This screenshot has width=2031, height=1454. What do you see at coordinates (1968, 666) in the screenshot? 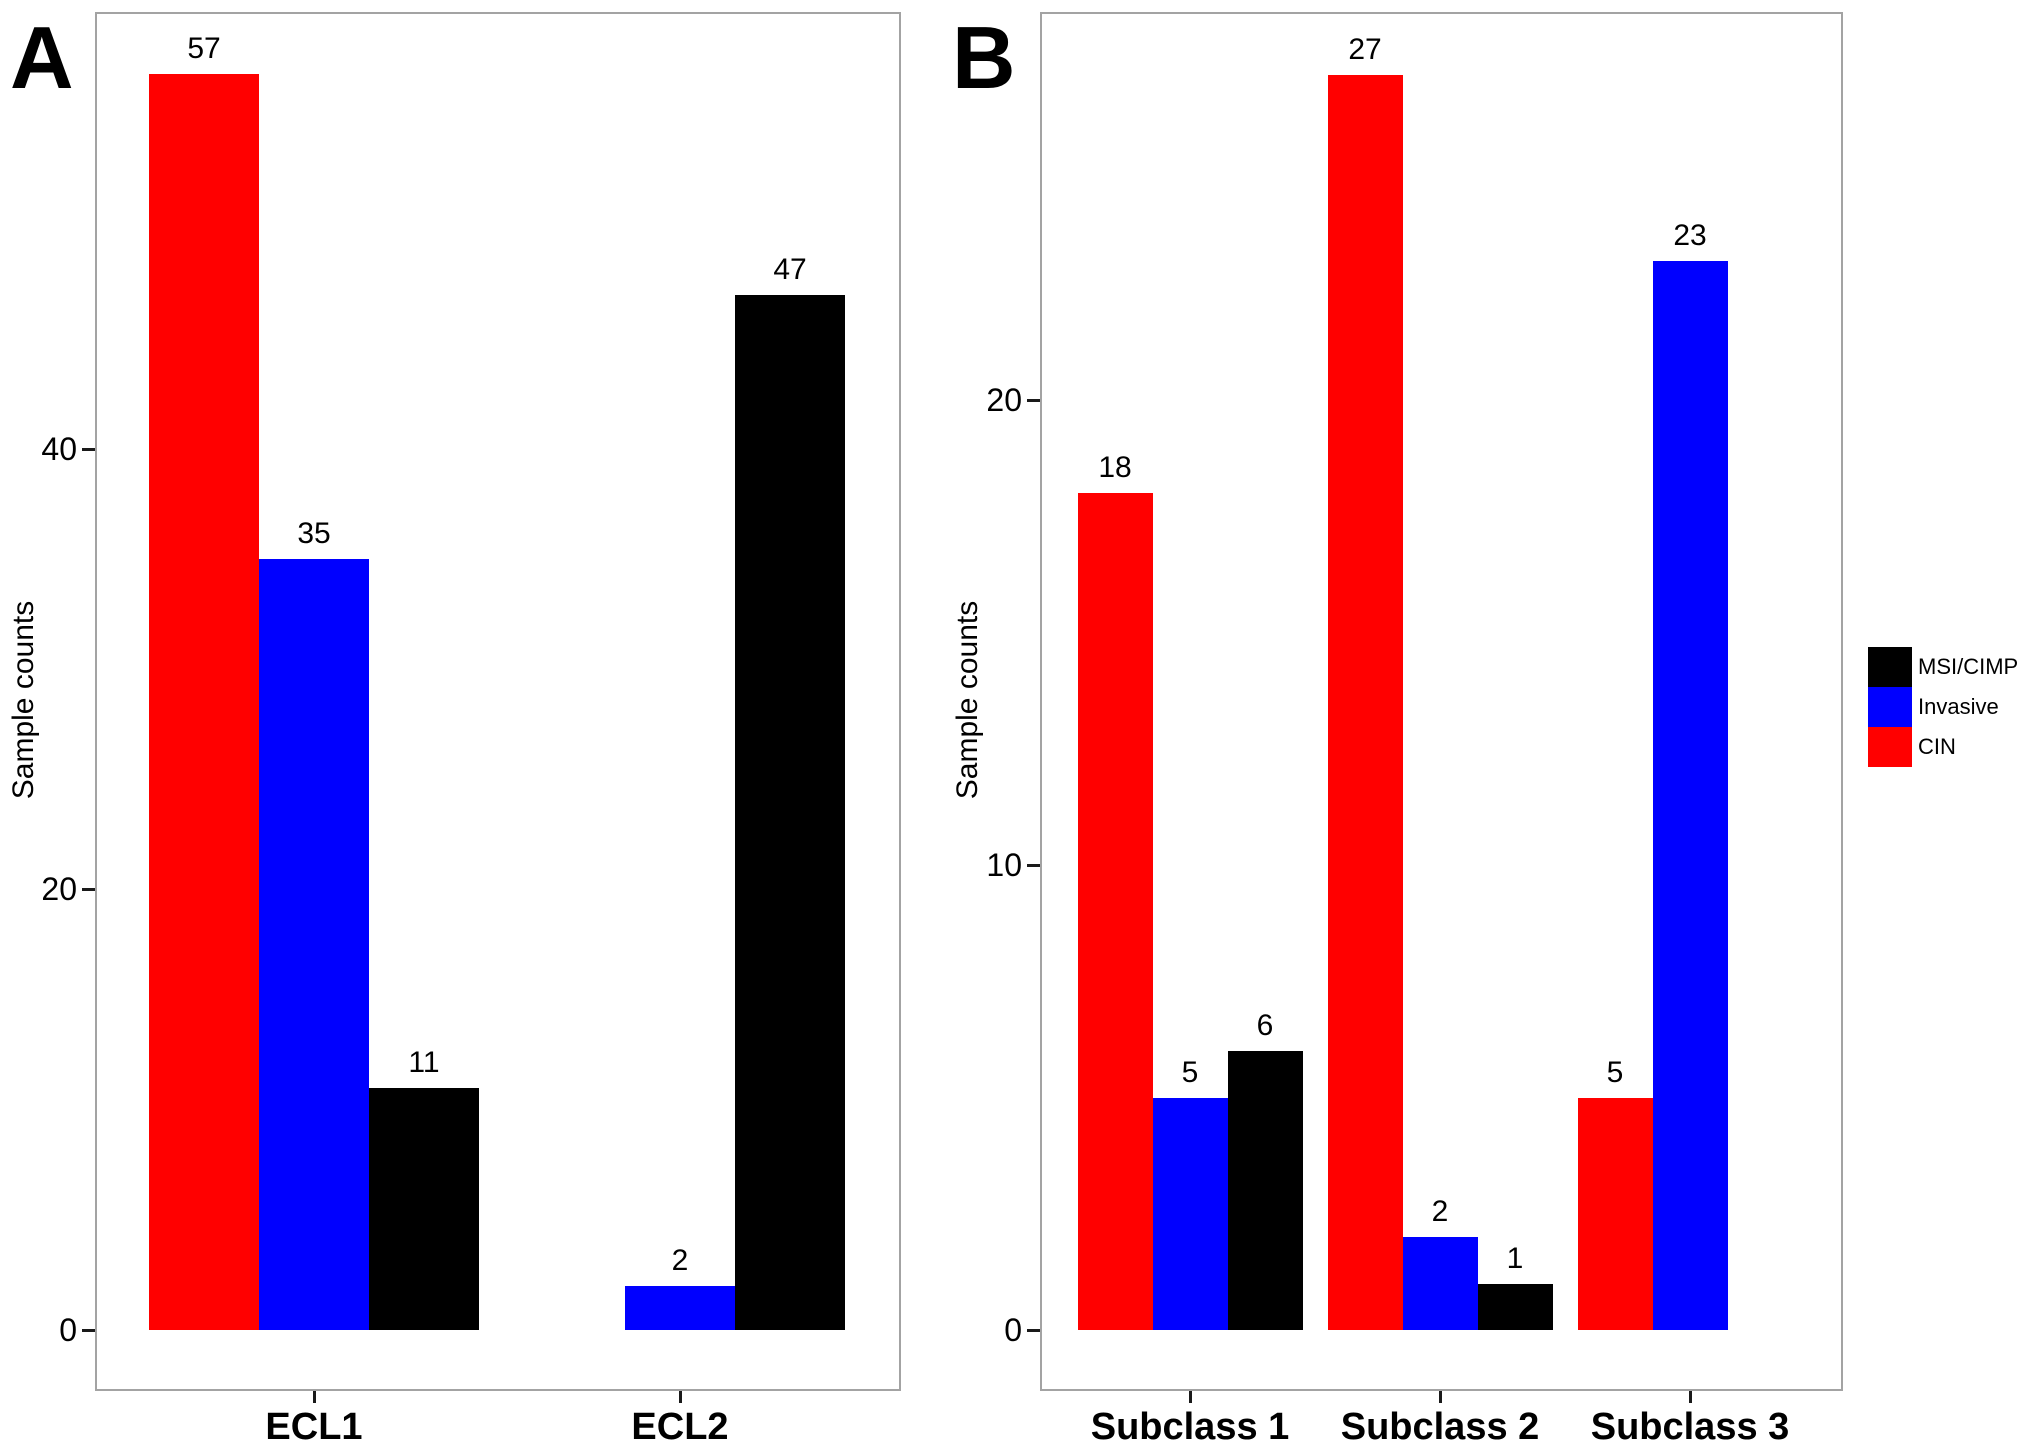
I see `legend-label-msi-cimp: MSI/CIMP` at bounding box center [1968, 666].